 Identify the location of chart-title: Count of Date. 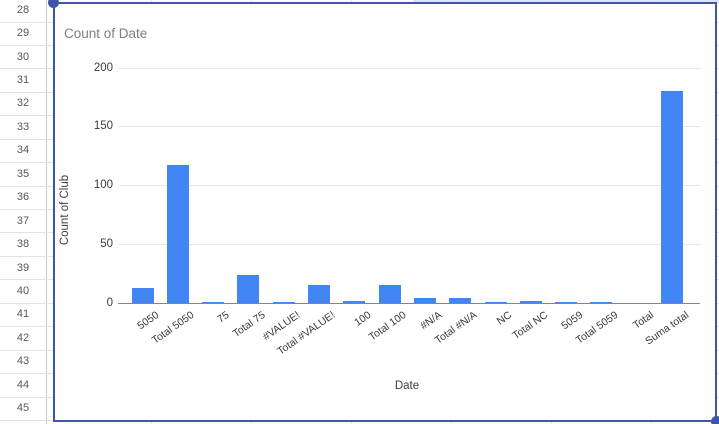
(106, 33).